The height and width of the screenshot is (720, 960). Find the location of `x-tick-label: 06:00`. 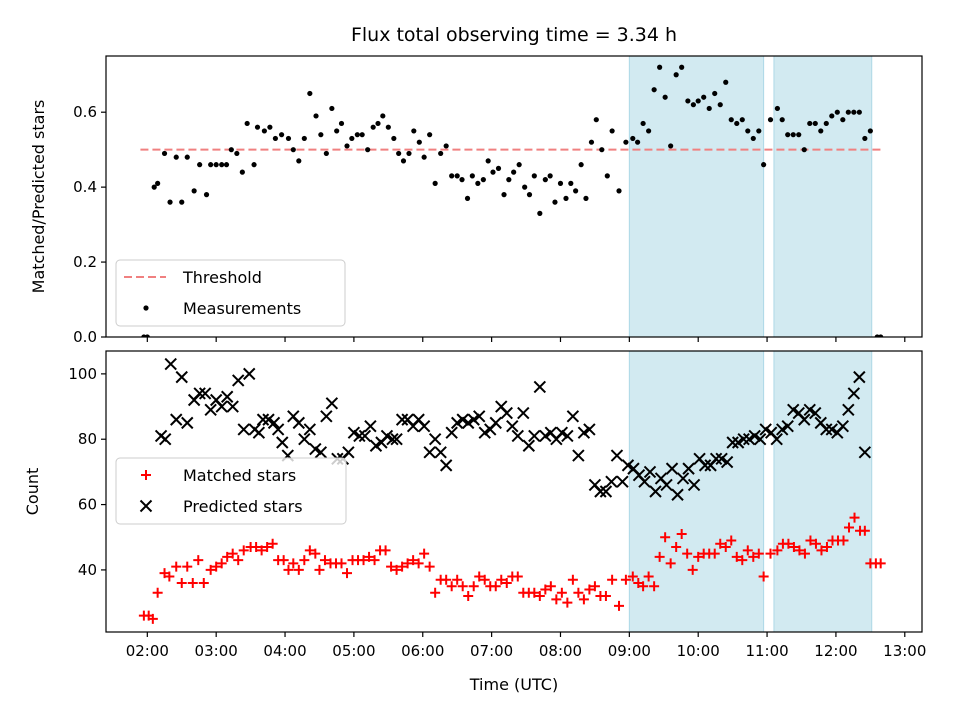

x-tick-label: 06:00 is located at coordinates (422, 651).